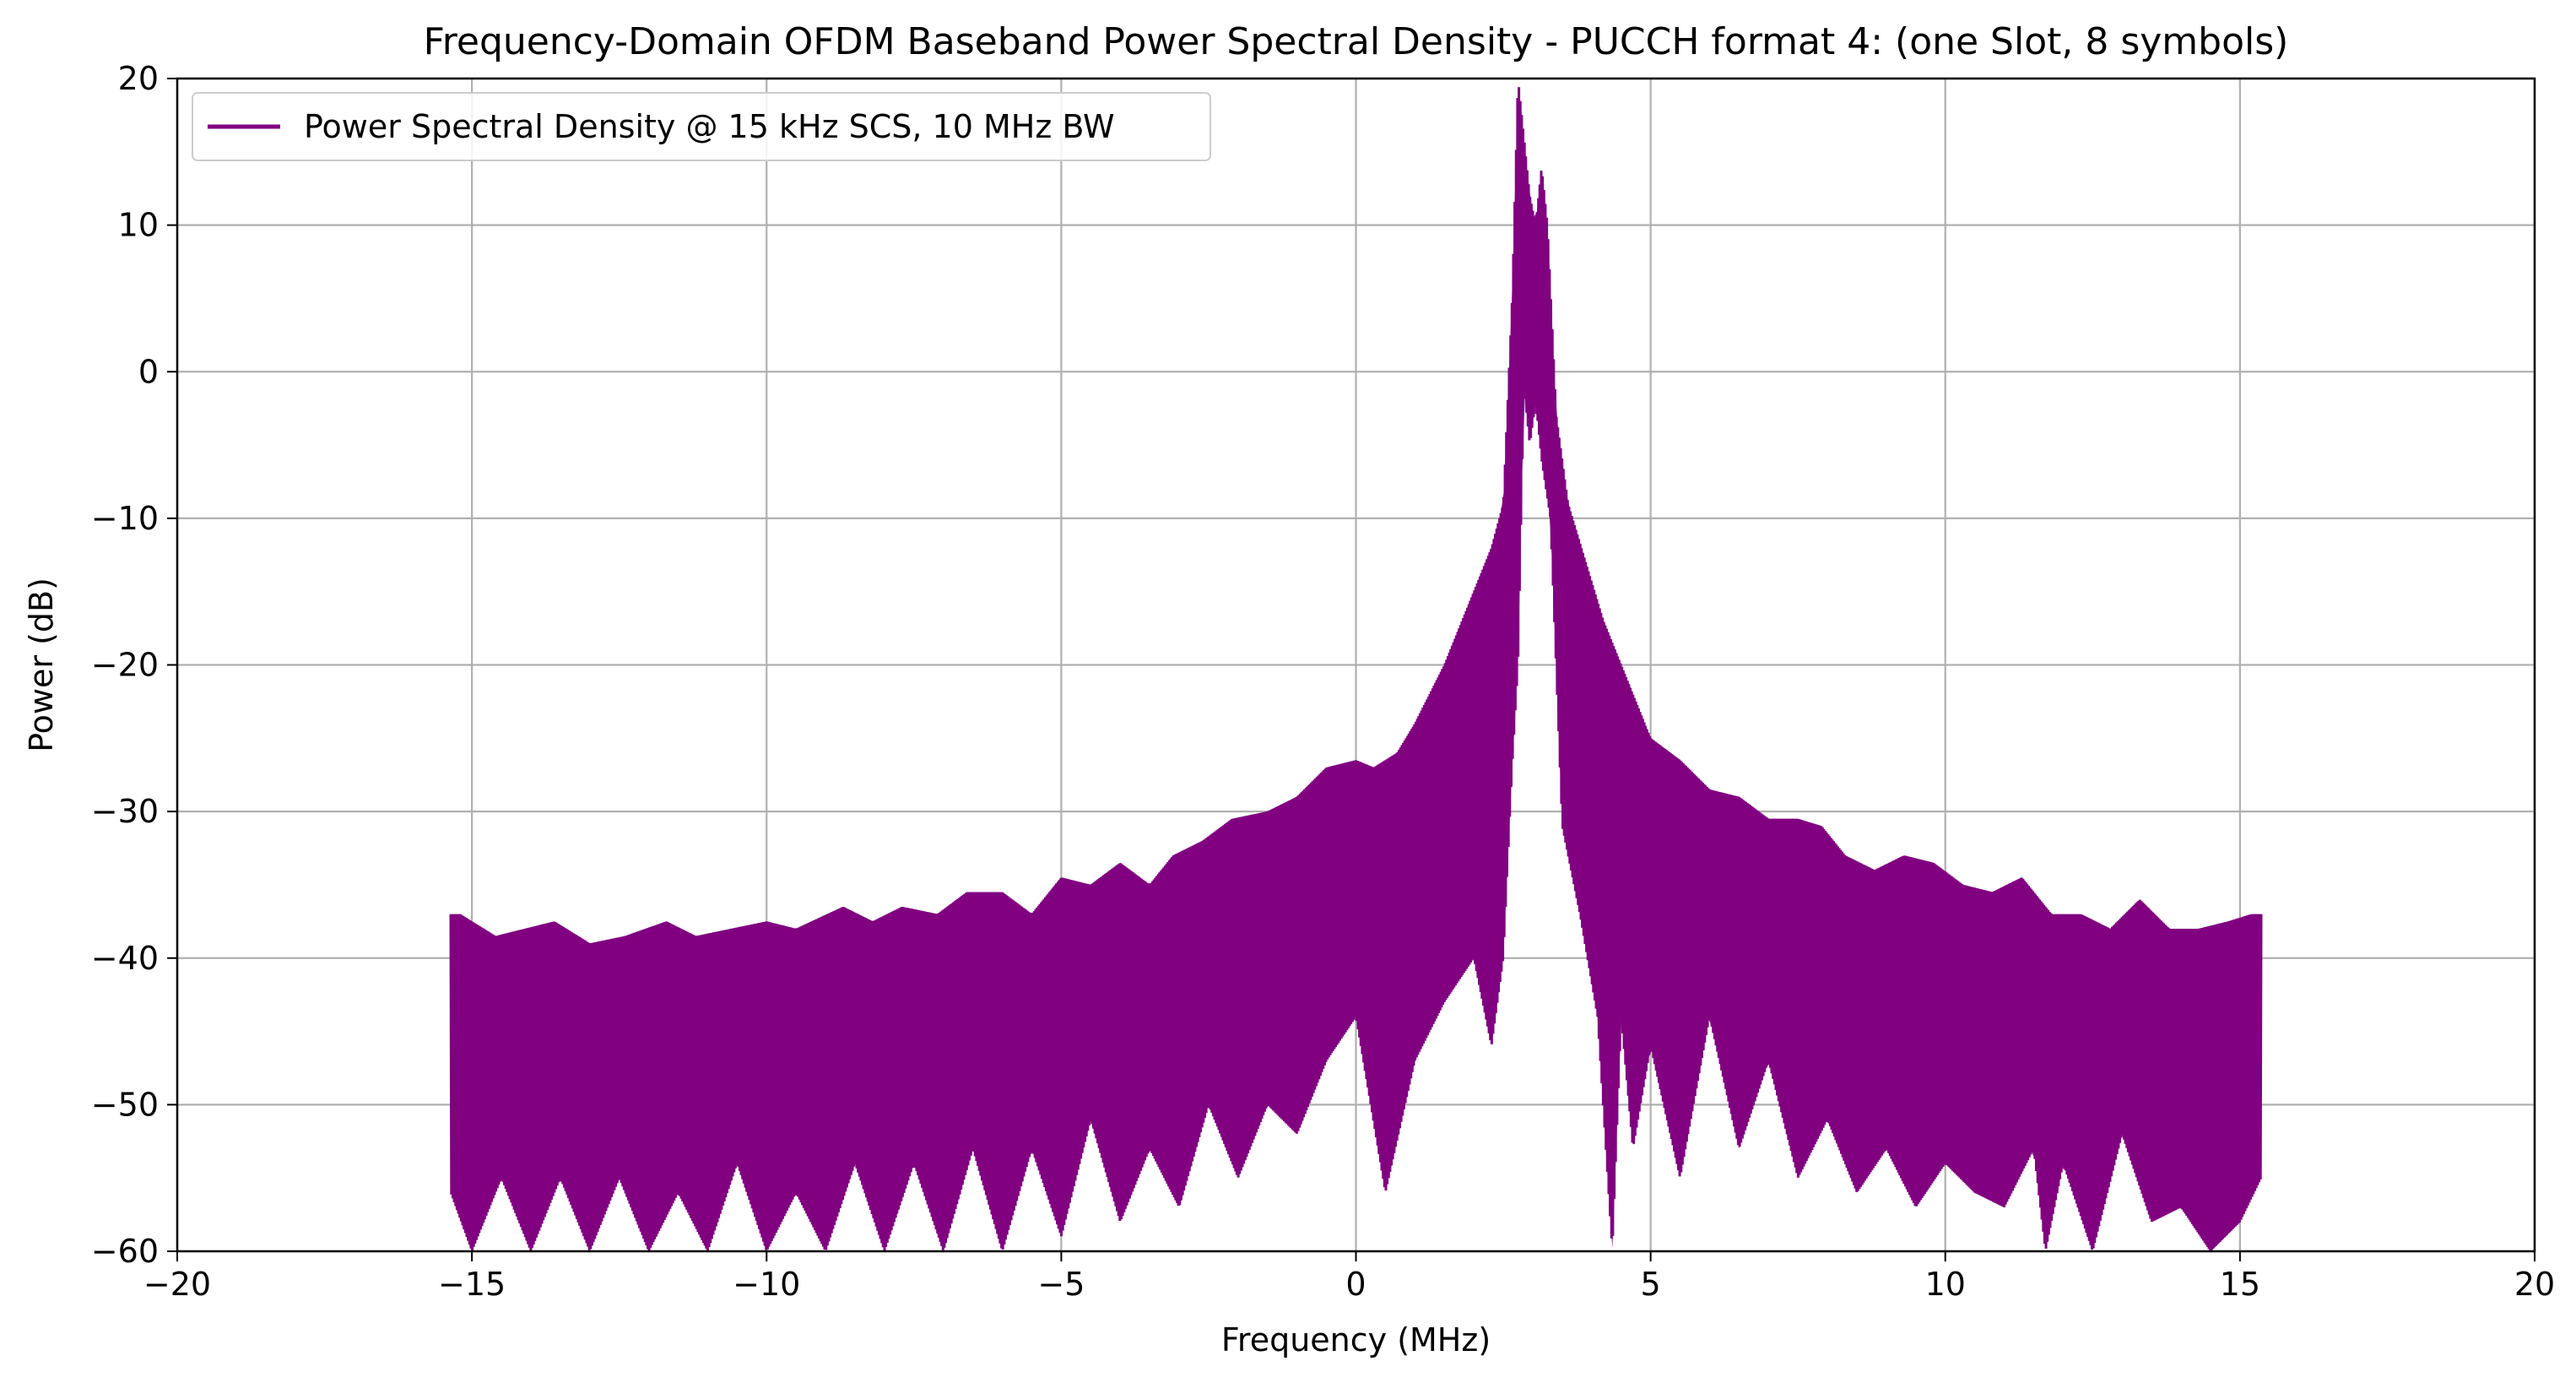  Describe the element at coordinates (125, 811) in the screenshot. I see `y-tick-label: −30` at that location.